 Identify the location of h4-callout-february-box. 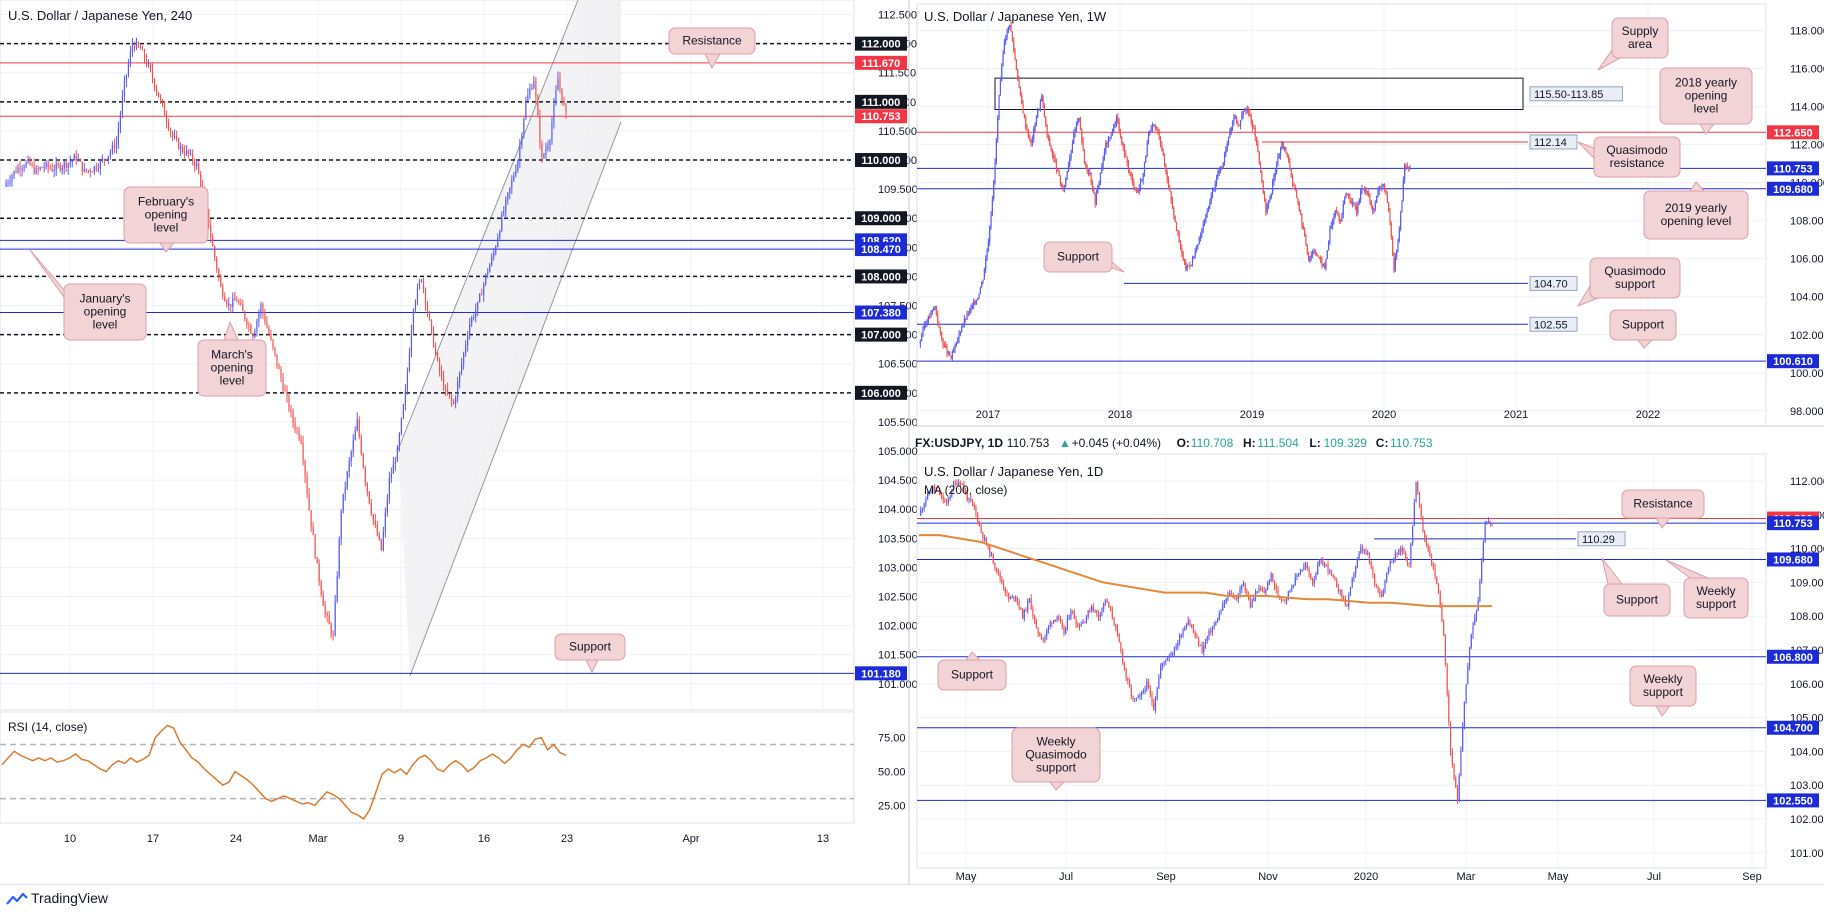
(166, 215).